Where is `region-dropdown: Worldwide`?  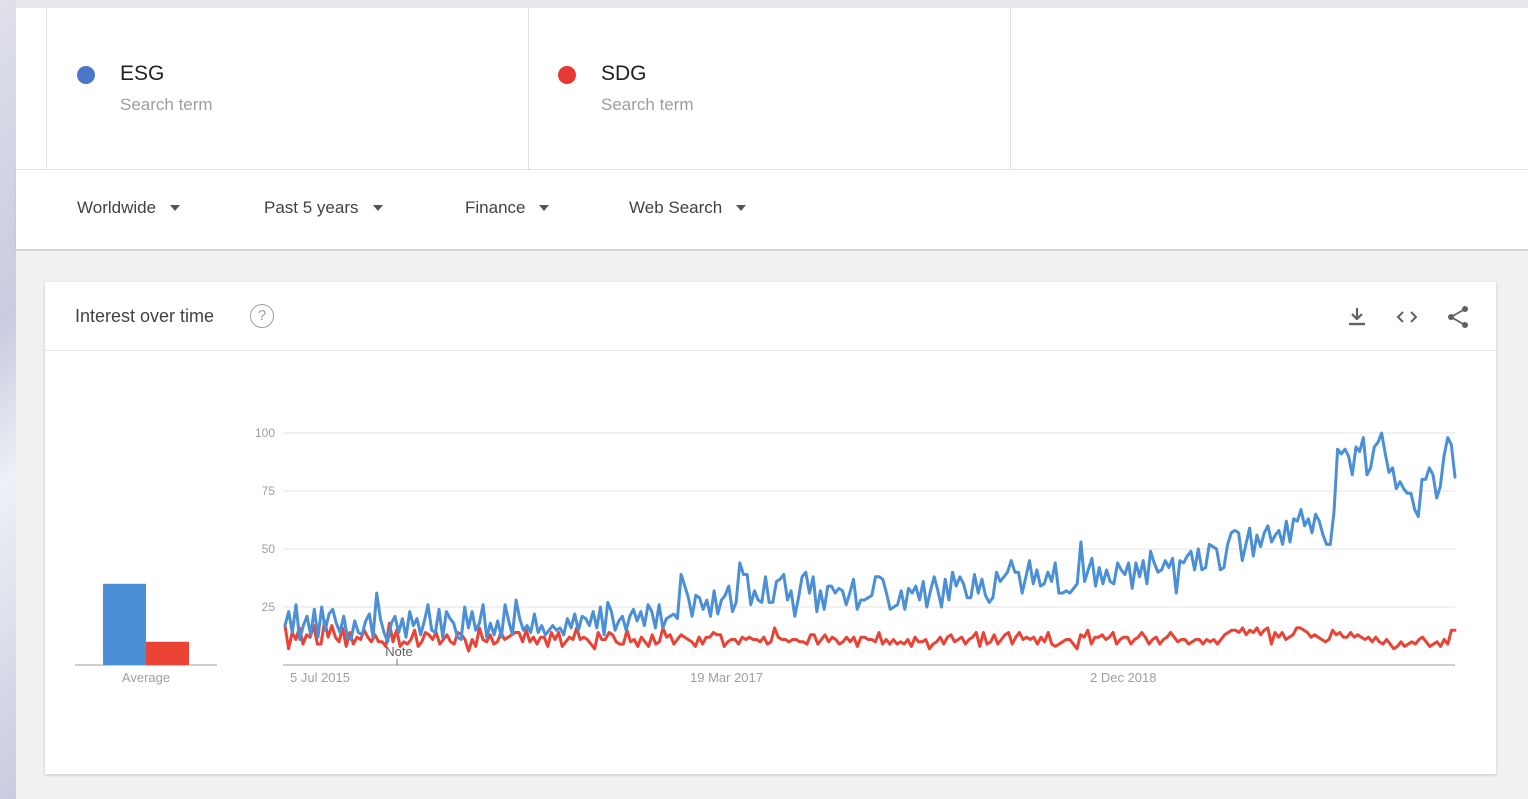 region-dropdown: Worldwide is located at coordinates (129, 208).